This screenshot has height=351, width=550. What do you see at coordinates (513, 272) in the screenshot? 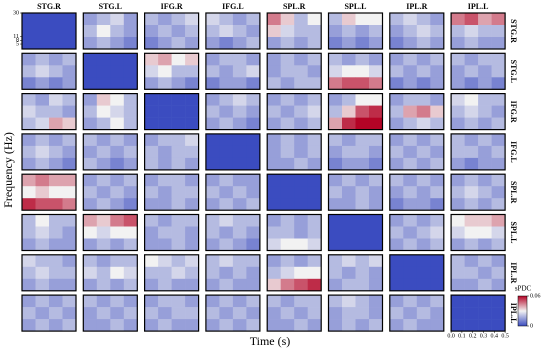
I see `row-label: IPL.R` at bounding box center [513, 272].